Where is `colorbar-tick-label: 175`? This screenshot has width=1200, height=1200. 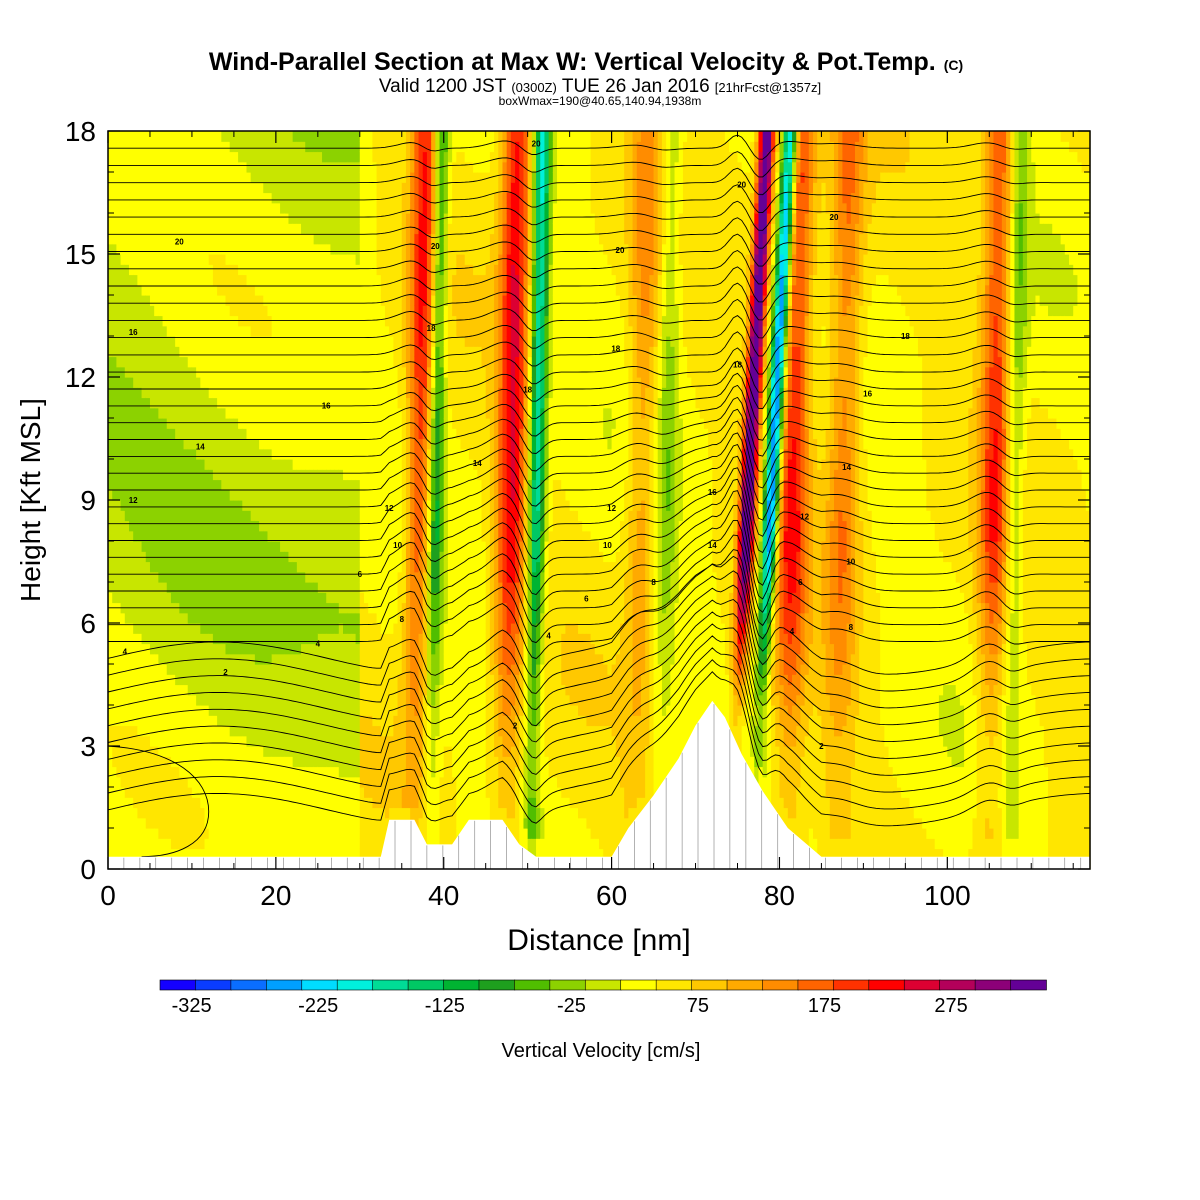 colorbar-tick-label: 175 is located at coordinates (824, 1006).